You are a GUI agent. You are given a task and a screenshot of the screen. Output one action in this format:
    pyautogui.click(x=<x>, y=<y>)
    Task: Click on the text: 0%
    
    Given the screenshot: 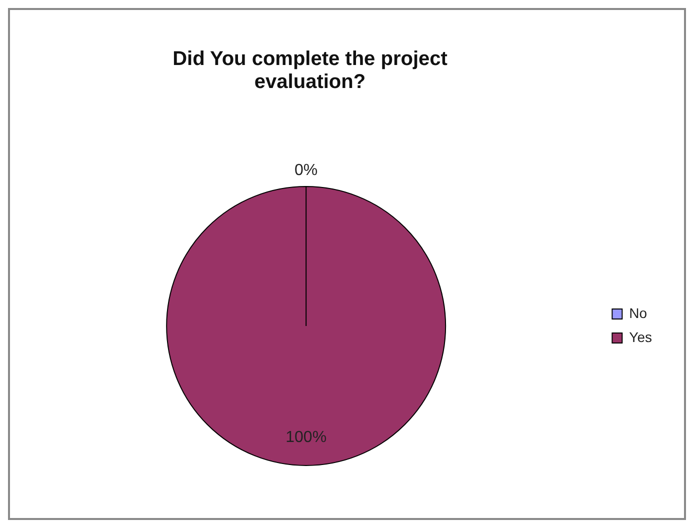 What is the action you would take?
    pyautogui.click(x=306, y=170)
    